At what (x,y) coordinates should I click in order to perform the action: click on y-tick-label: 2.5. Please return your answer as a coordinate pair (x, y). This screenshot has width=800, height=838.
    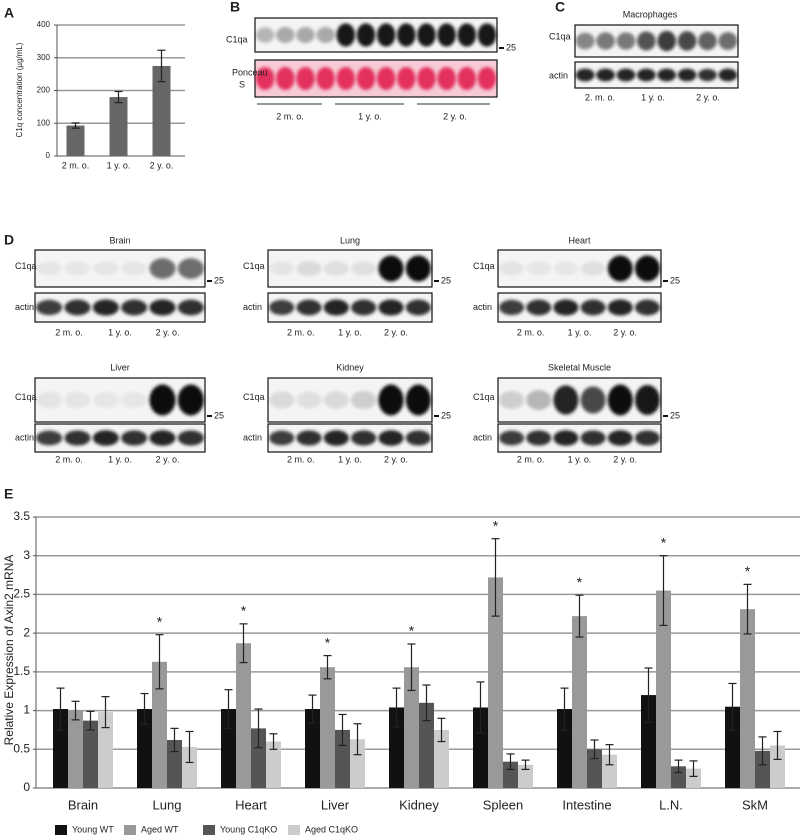
    Looking at the image, I should click on (21, 594).